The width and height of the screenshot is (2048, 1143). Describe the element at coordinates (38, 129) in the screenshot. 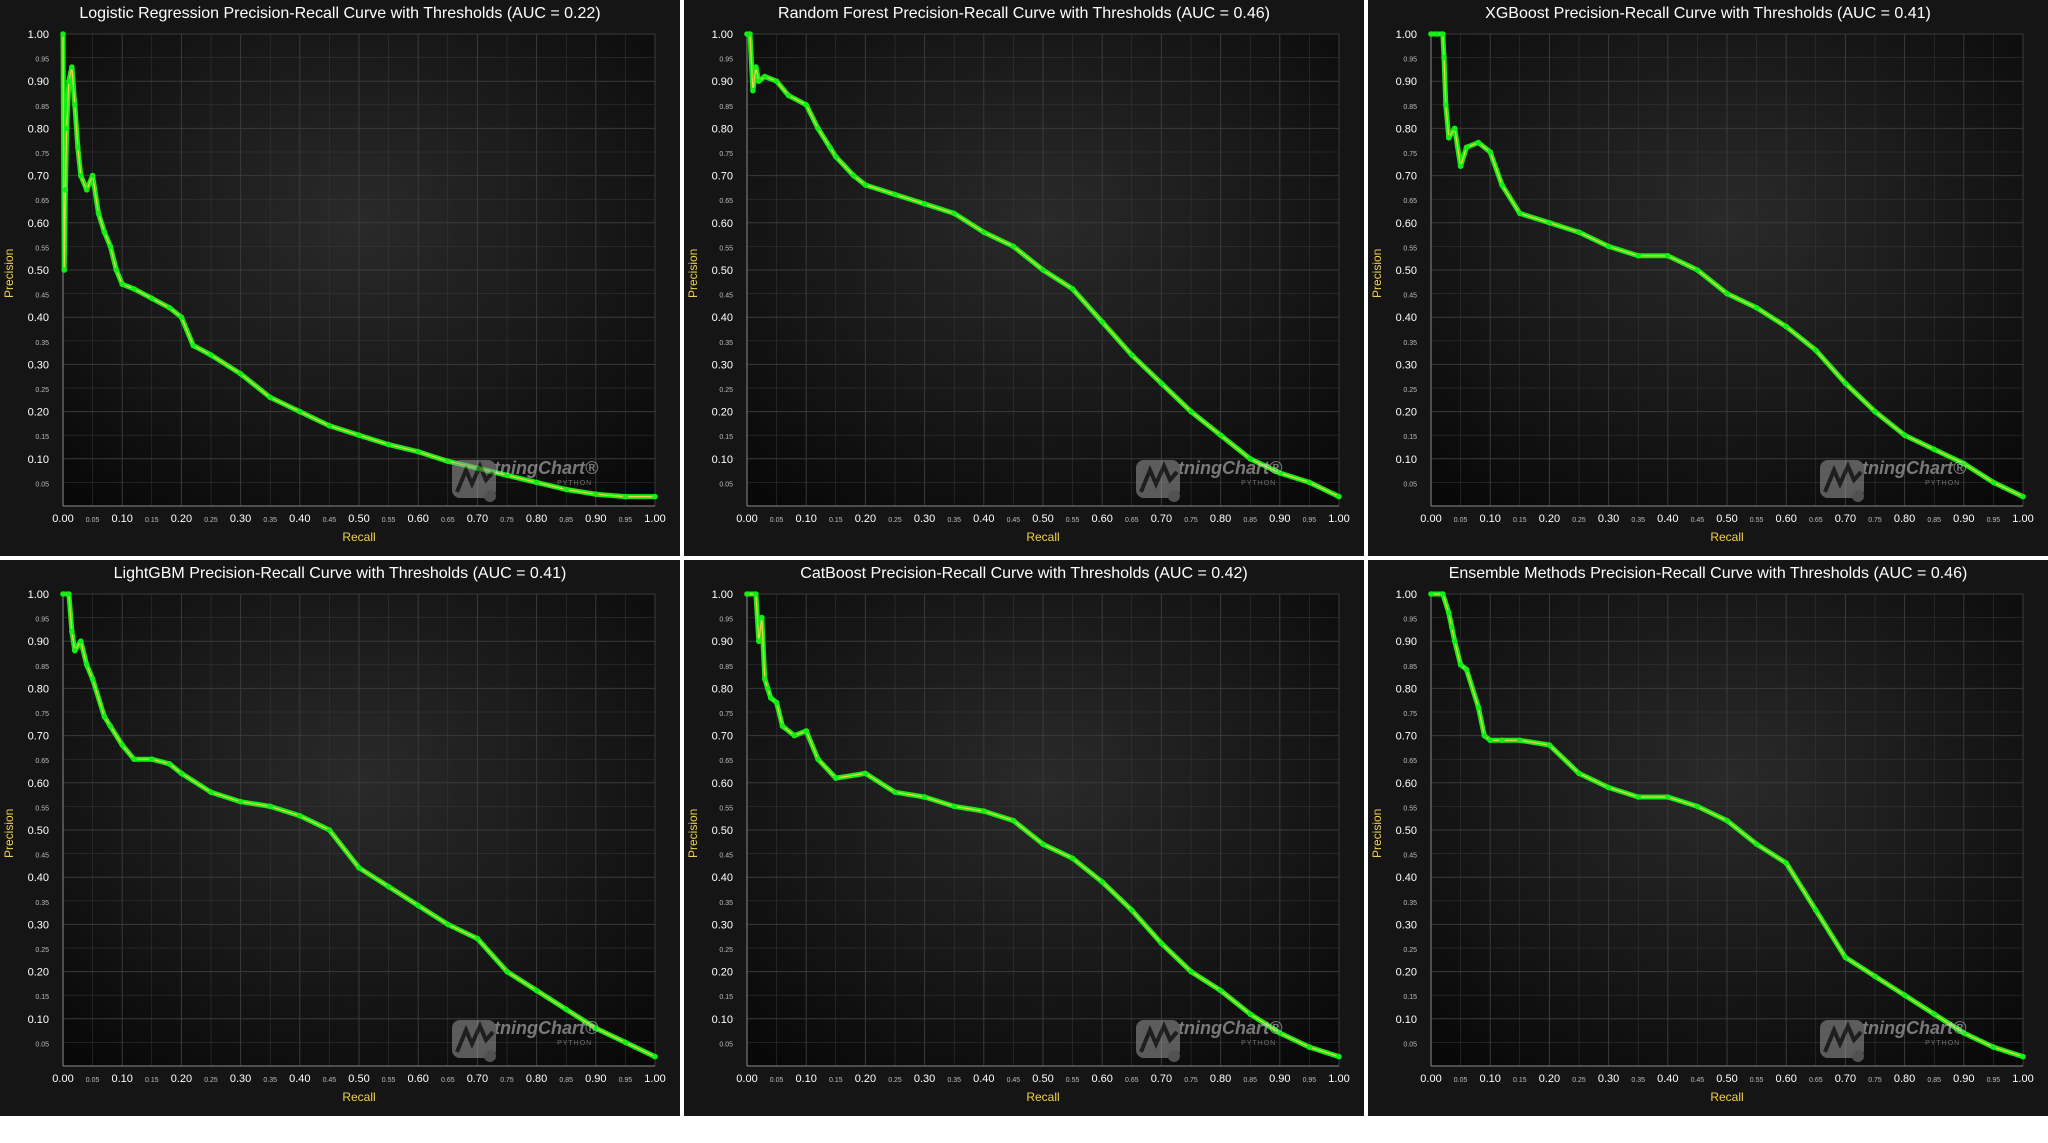

I see `y-tick-label: 0.80` at that location.